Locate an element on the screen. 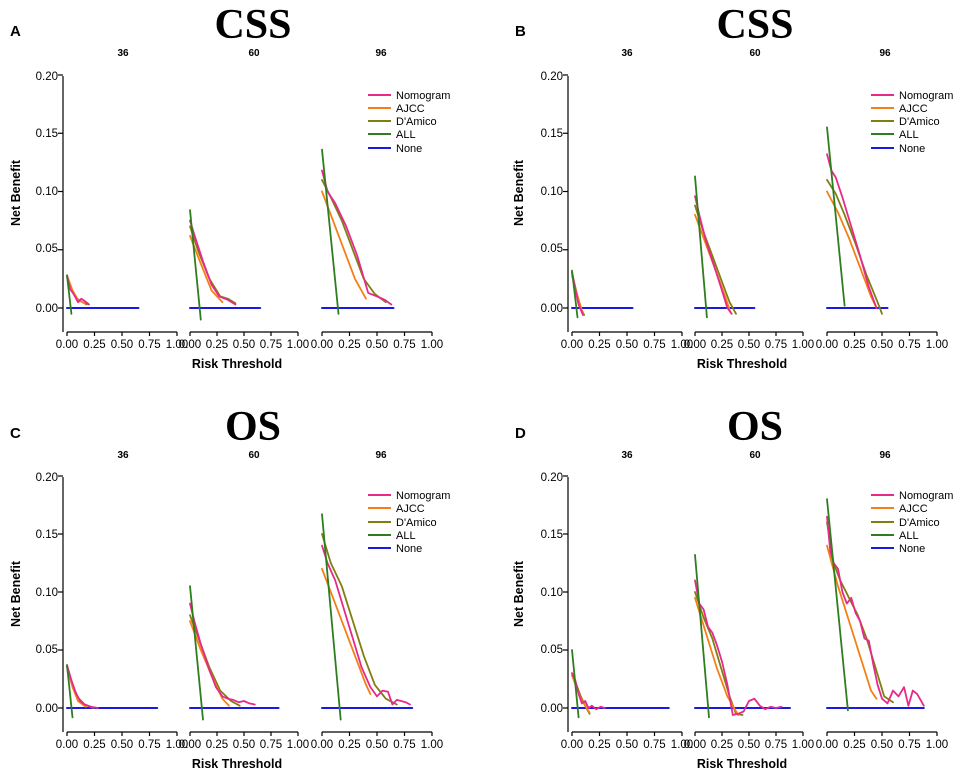  panel-a-title: CSS is located at coordinates (252, 25).